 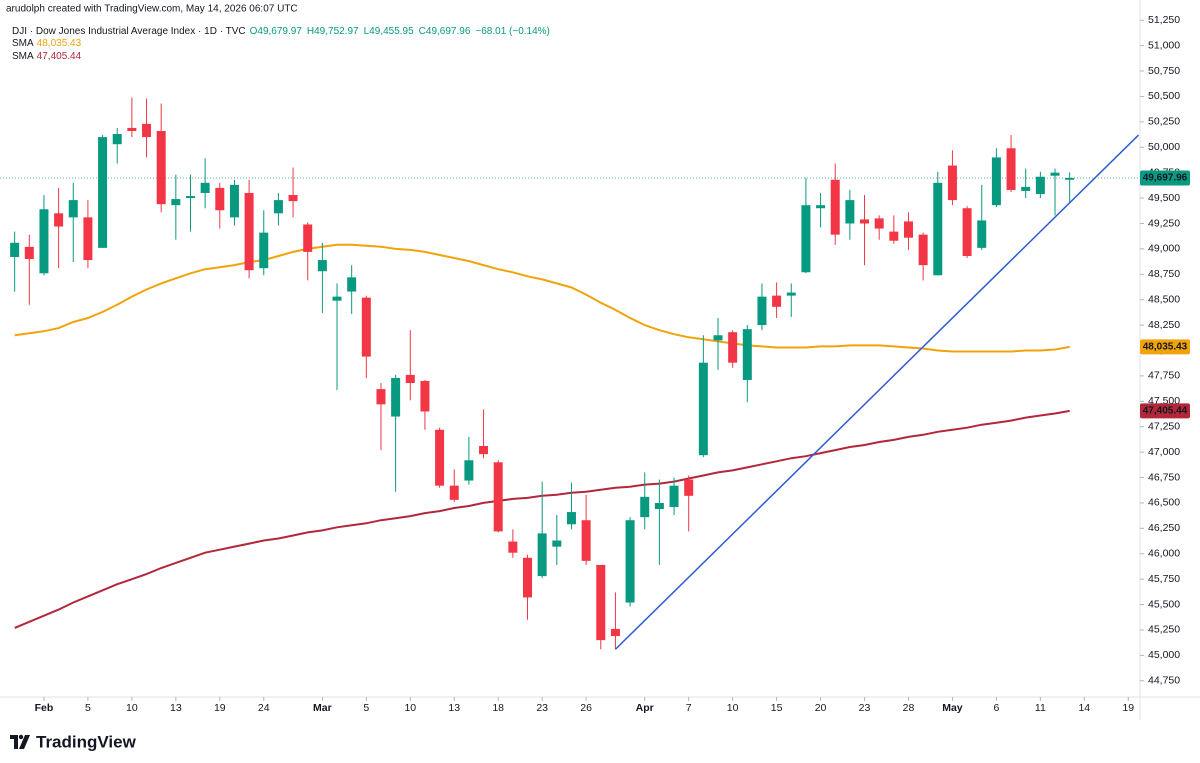 What do you see at coordinates (59, 43) in the screenshot?
I see `legend-value: 48,035.43` at bounding box center [59, 43].